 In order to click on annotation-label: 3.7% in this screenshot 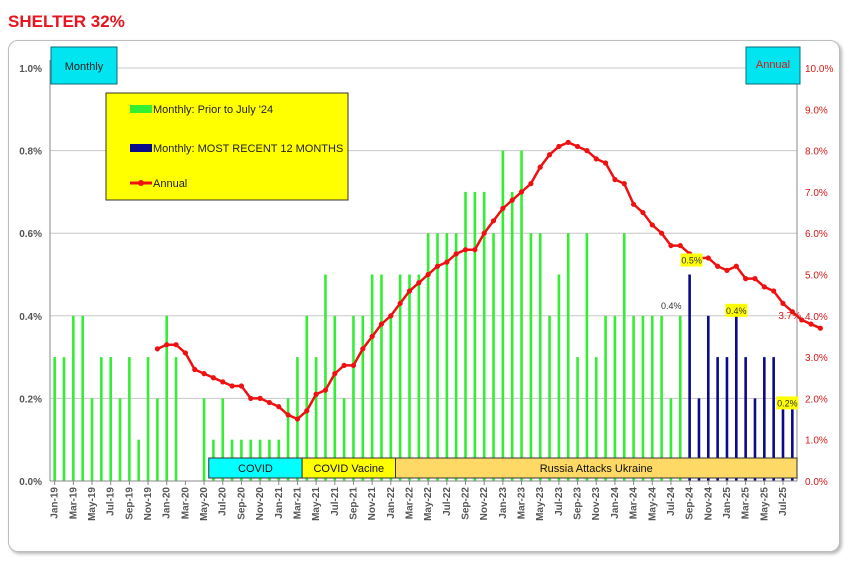, I will do `click(789, 316)`.